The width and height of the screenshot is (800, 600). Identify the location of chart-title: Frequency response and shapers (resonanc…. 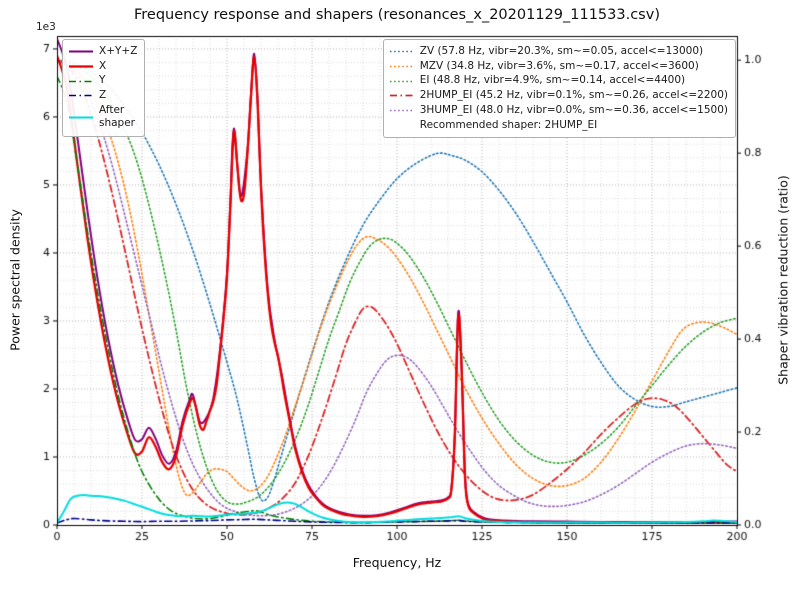
(397, 15).